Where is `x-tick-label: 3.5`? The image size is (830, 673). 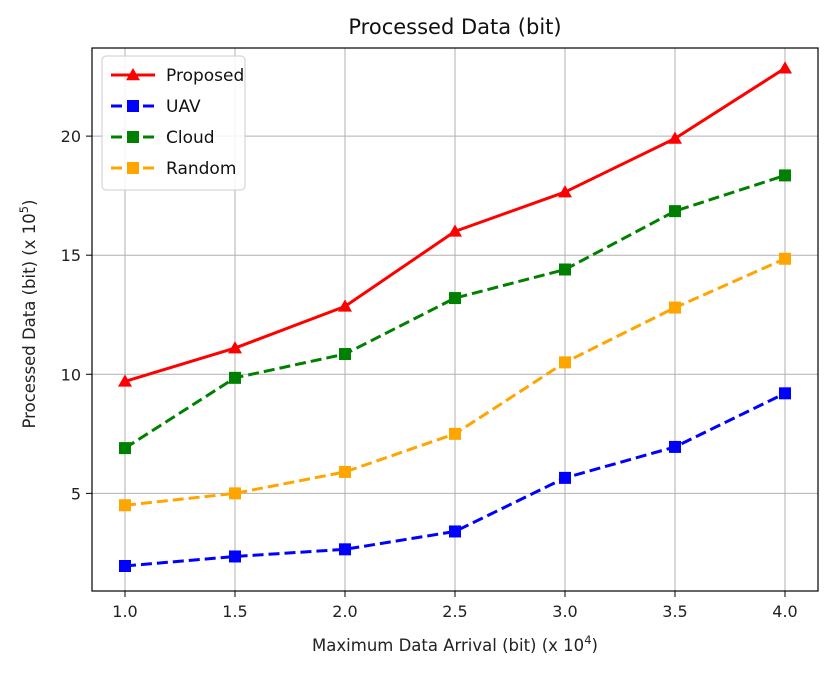 x-tick-label: 3.5 is located at coordinates (674, 611).